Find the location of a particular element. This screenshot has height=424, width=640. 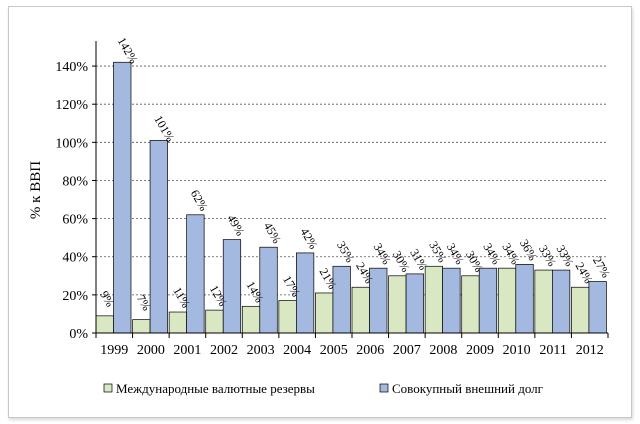

y-tick-label: 100% is located at coordinates (71, 143).